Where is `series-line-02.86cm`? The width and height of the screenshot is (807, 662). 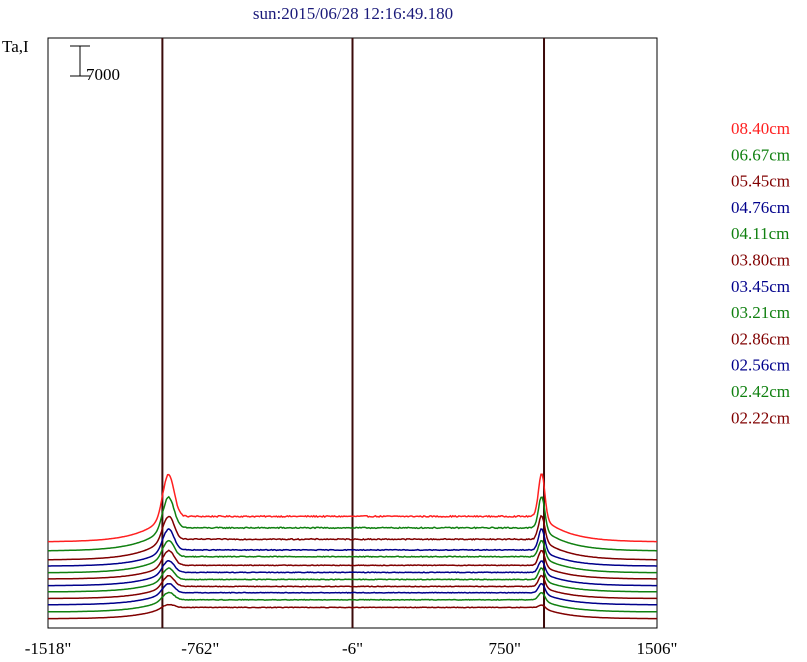
series-line-02.86cm is located at coordinates (353, 587).